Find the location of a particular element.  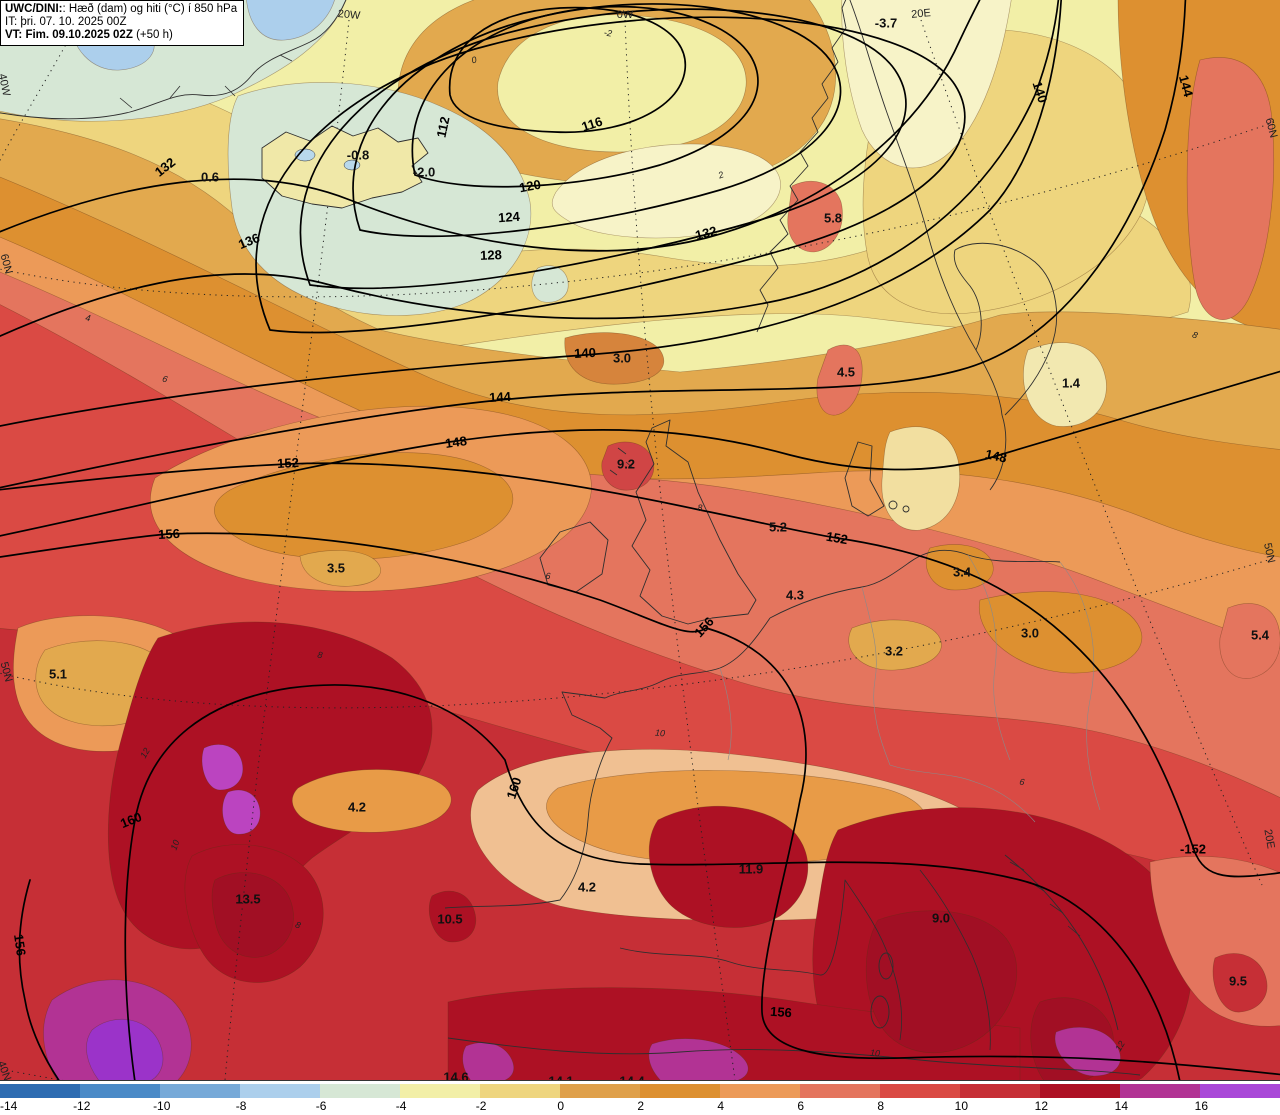

colorbar-tick-label: 6 is located at coordinates (801, 1106).